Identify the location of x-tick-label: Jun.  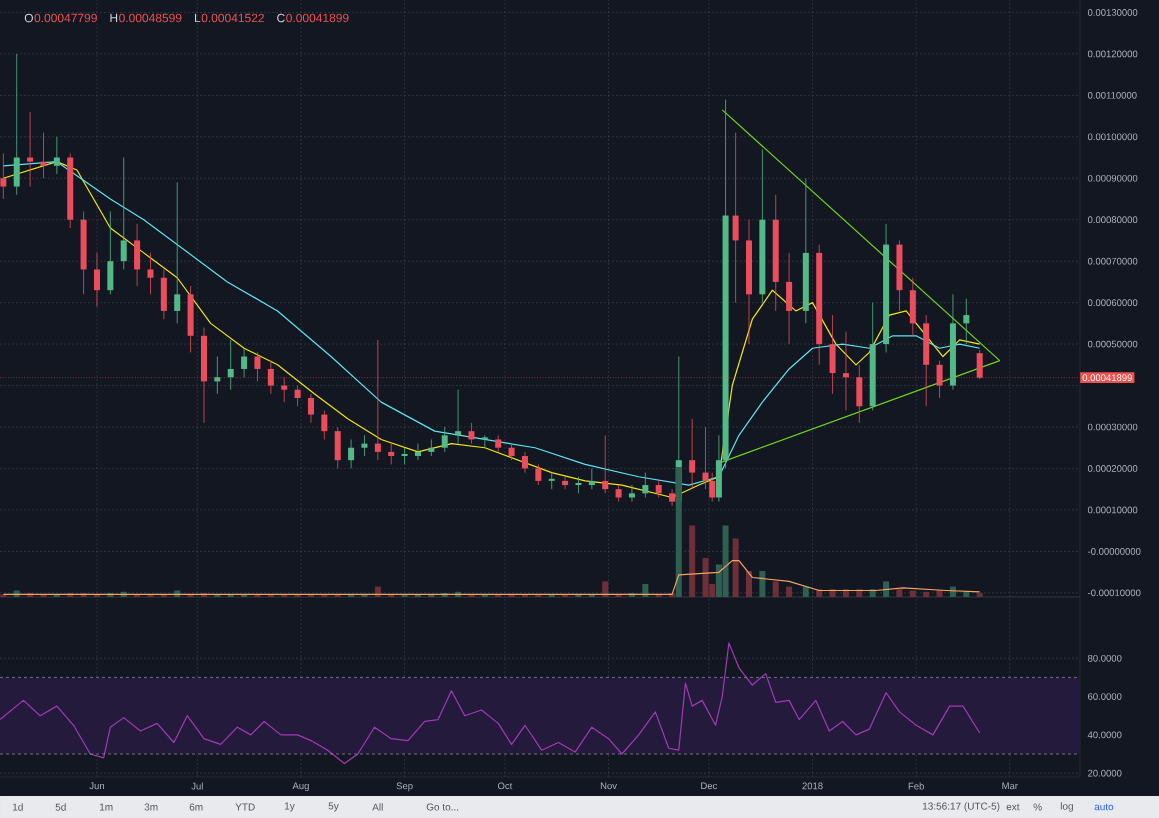
(97, 786).